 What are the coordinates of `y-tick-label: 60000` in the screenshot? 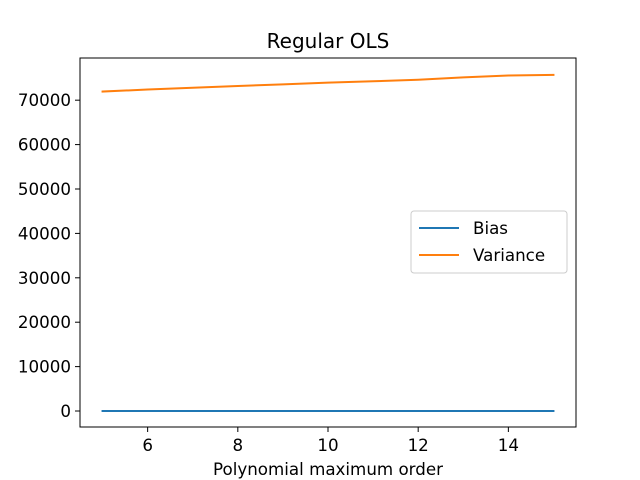 It's located at (44, 145).